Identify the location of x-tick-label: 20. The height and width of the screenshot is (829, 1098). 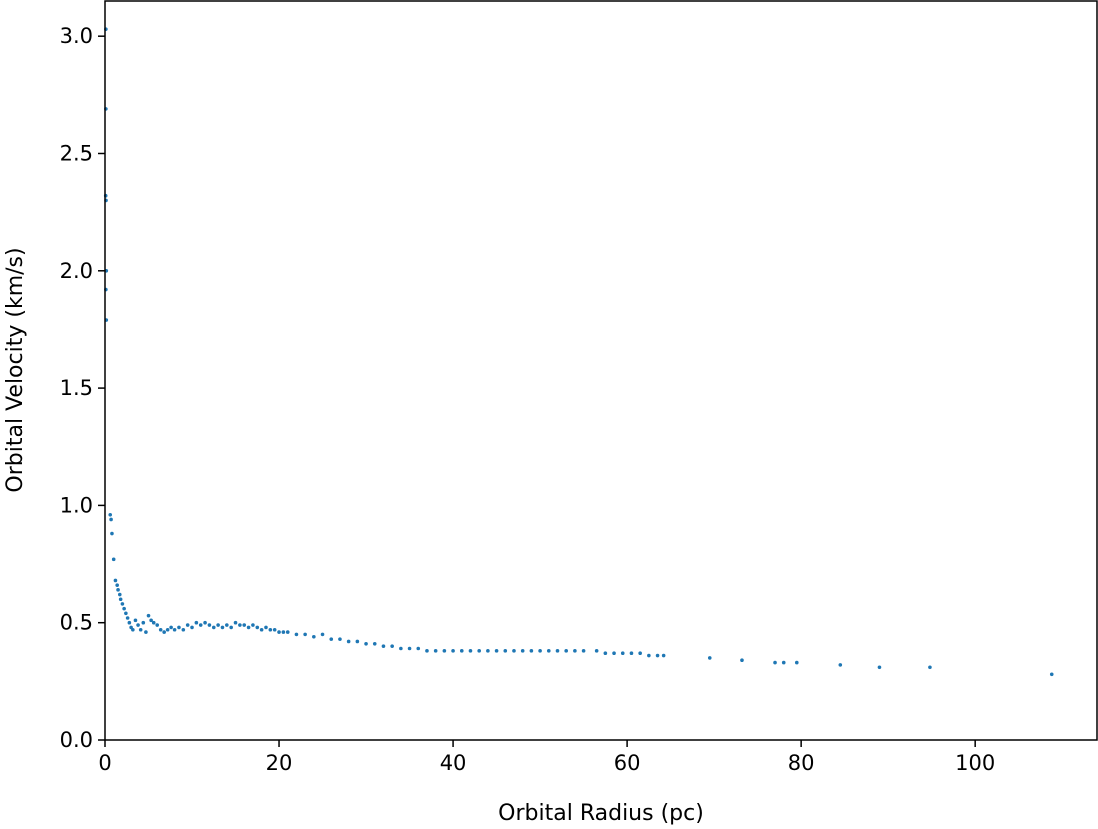
(279, 763).